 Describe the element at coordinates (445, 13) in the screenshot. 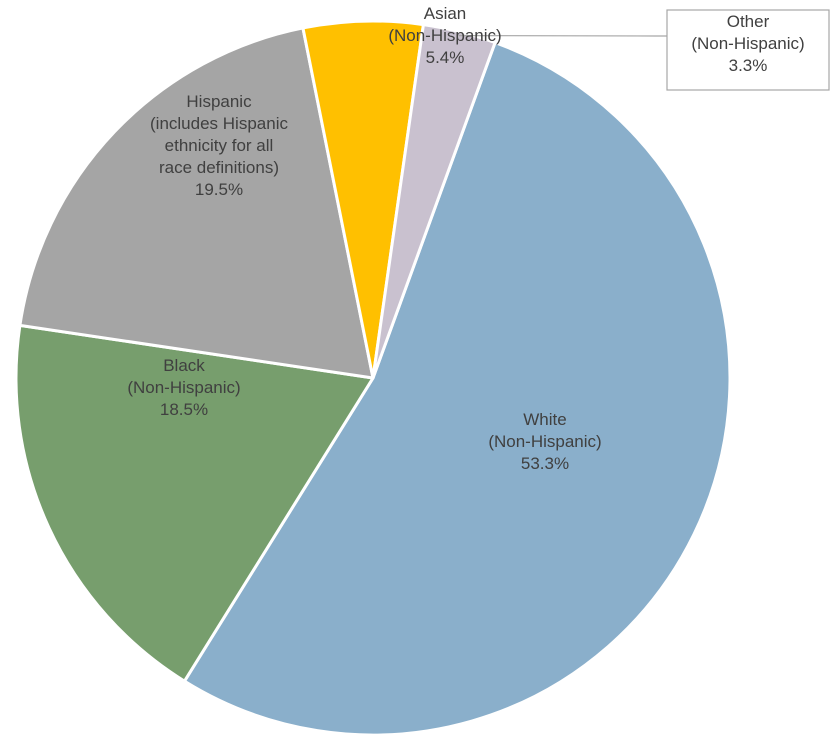

I see `slice-label-line: Asian` at that location.